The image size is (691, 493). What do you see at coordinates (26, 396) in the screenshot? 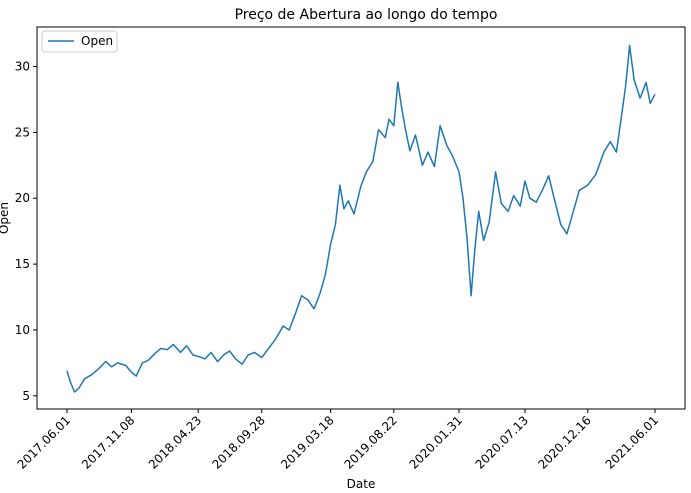
I see `y-tick-label: 5` at bounding box center [26, 396].